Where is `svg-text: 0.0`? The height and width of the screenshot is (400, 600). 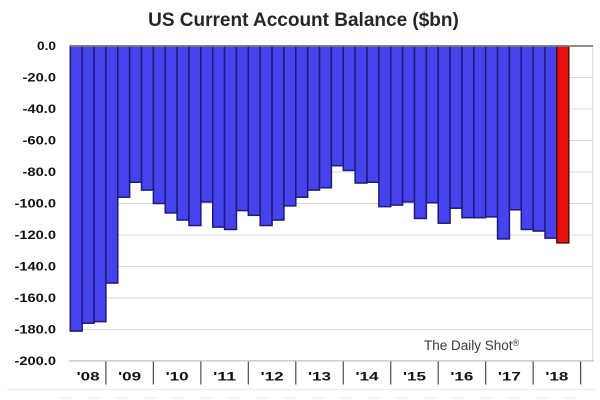 svg-text: 0.0 is located at coordinates (46, 47).